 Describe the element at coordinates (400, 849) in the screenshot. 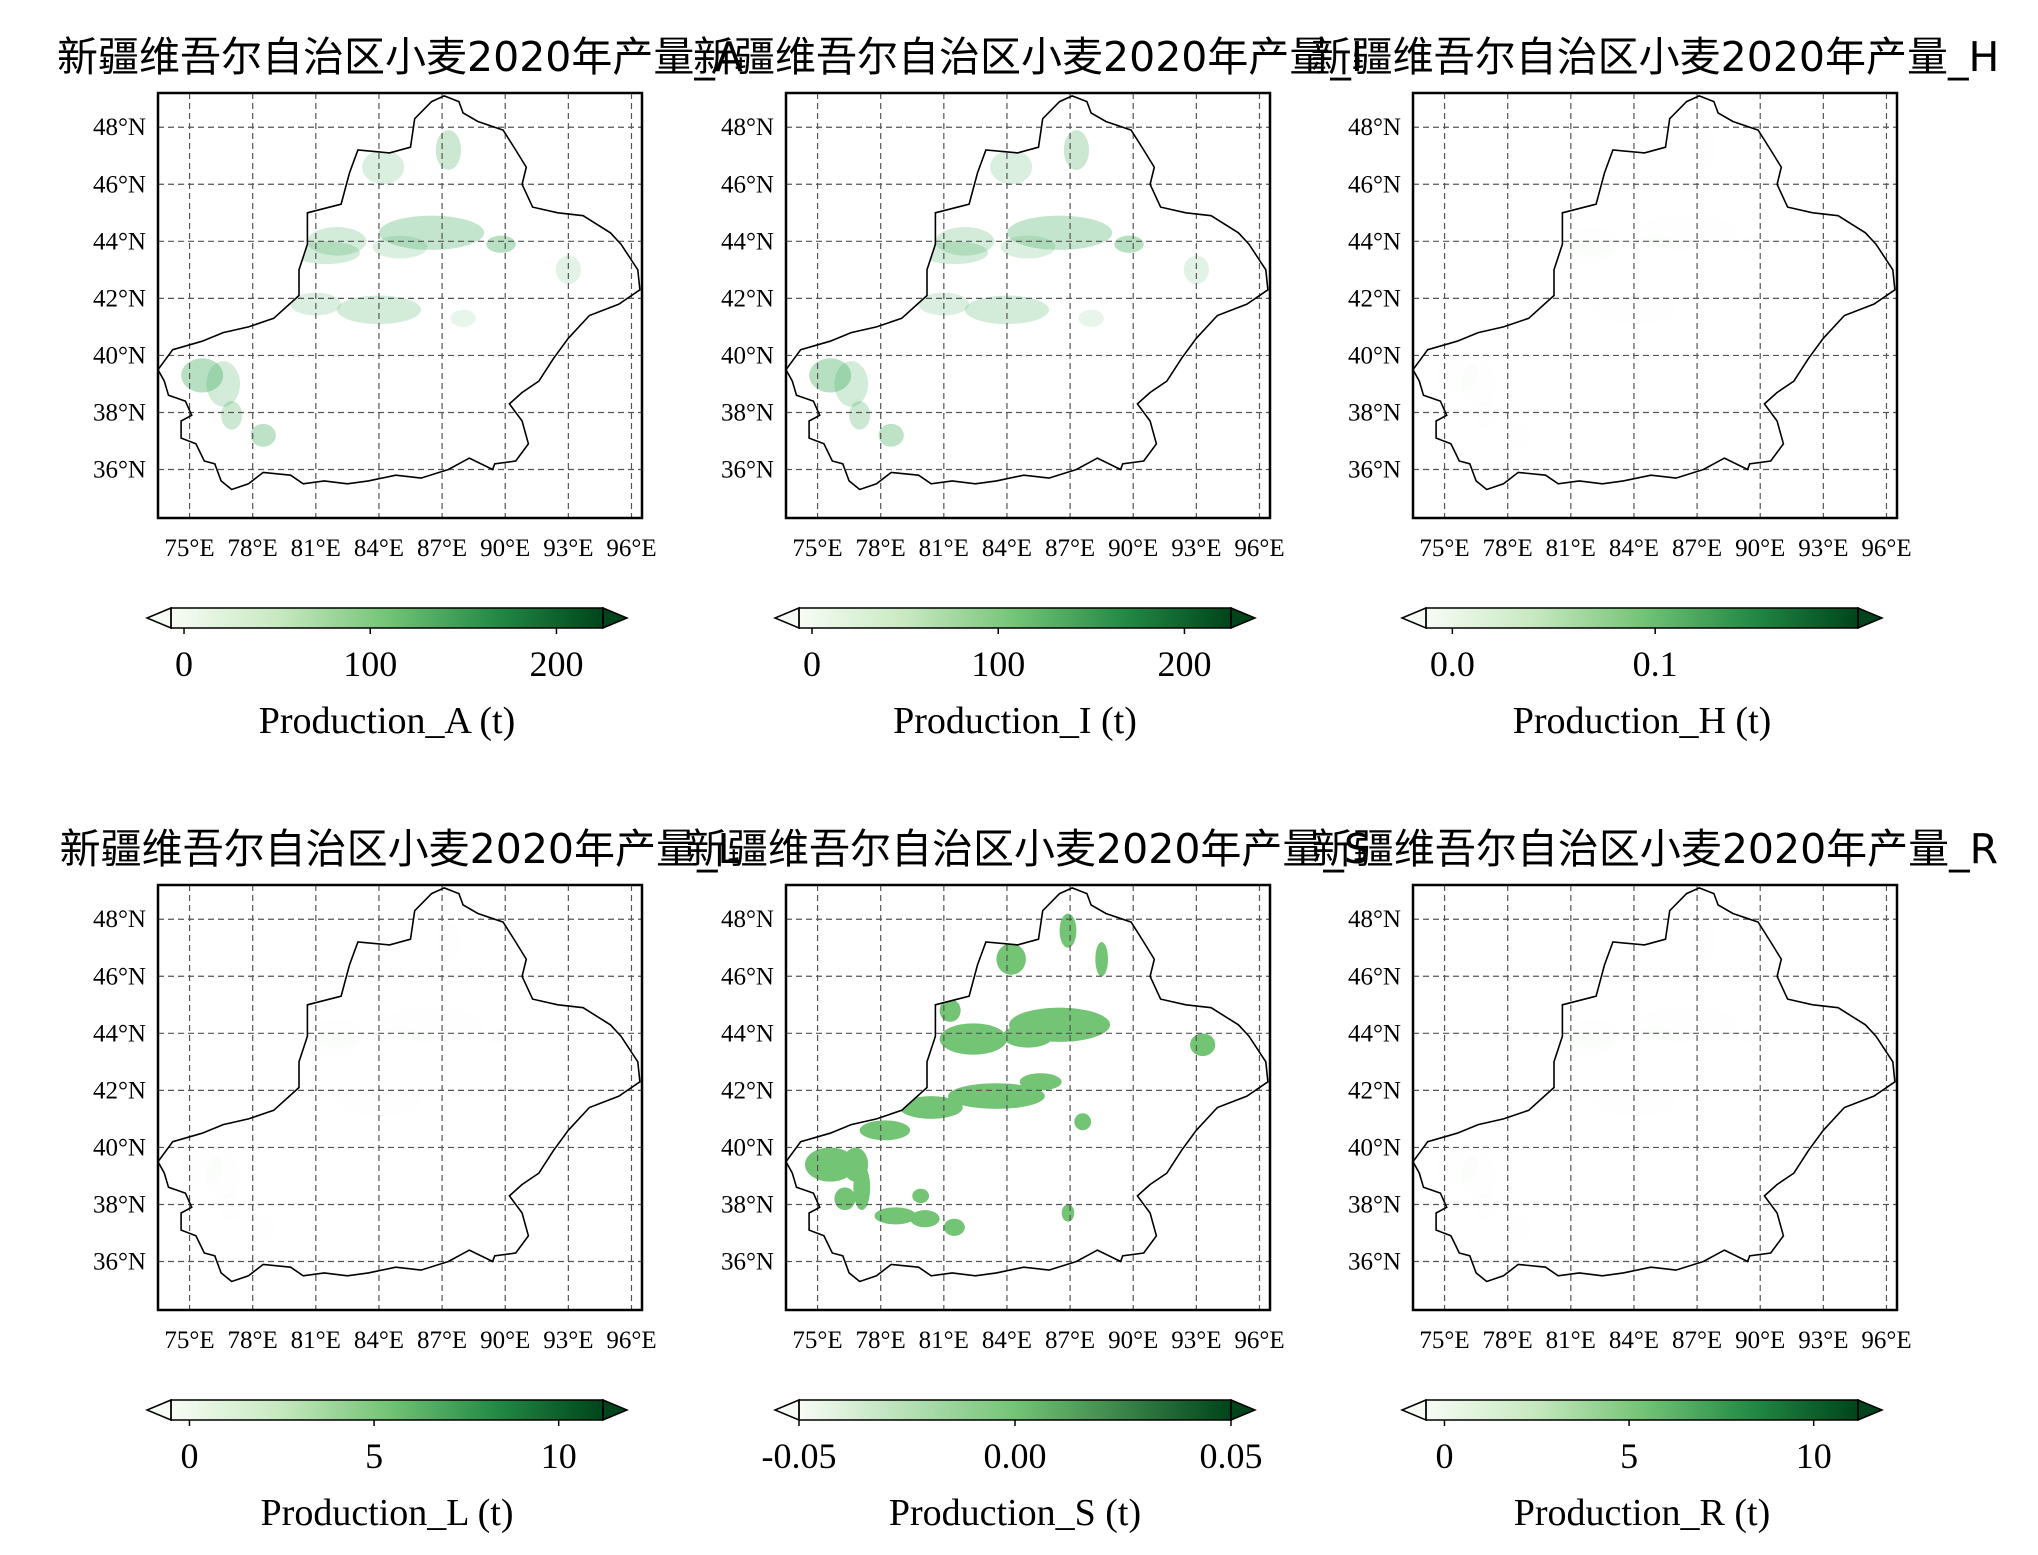

I see `panel-title: 新疆维吾尔自治区小麦2020年产量_L` at that location.